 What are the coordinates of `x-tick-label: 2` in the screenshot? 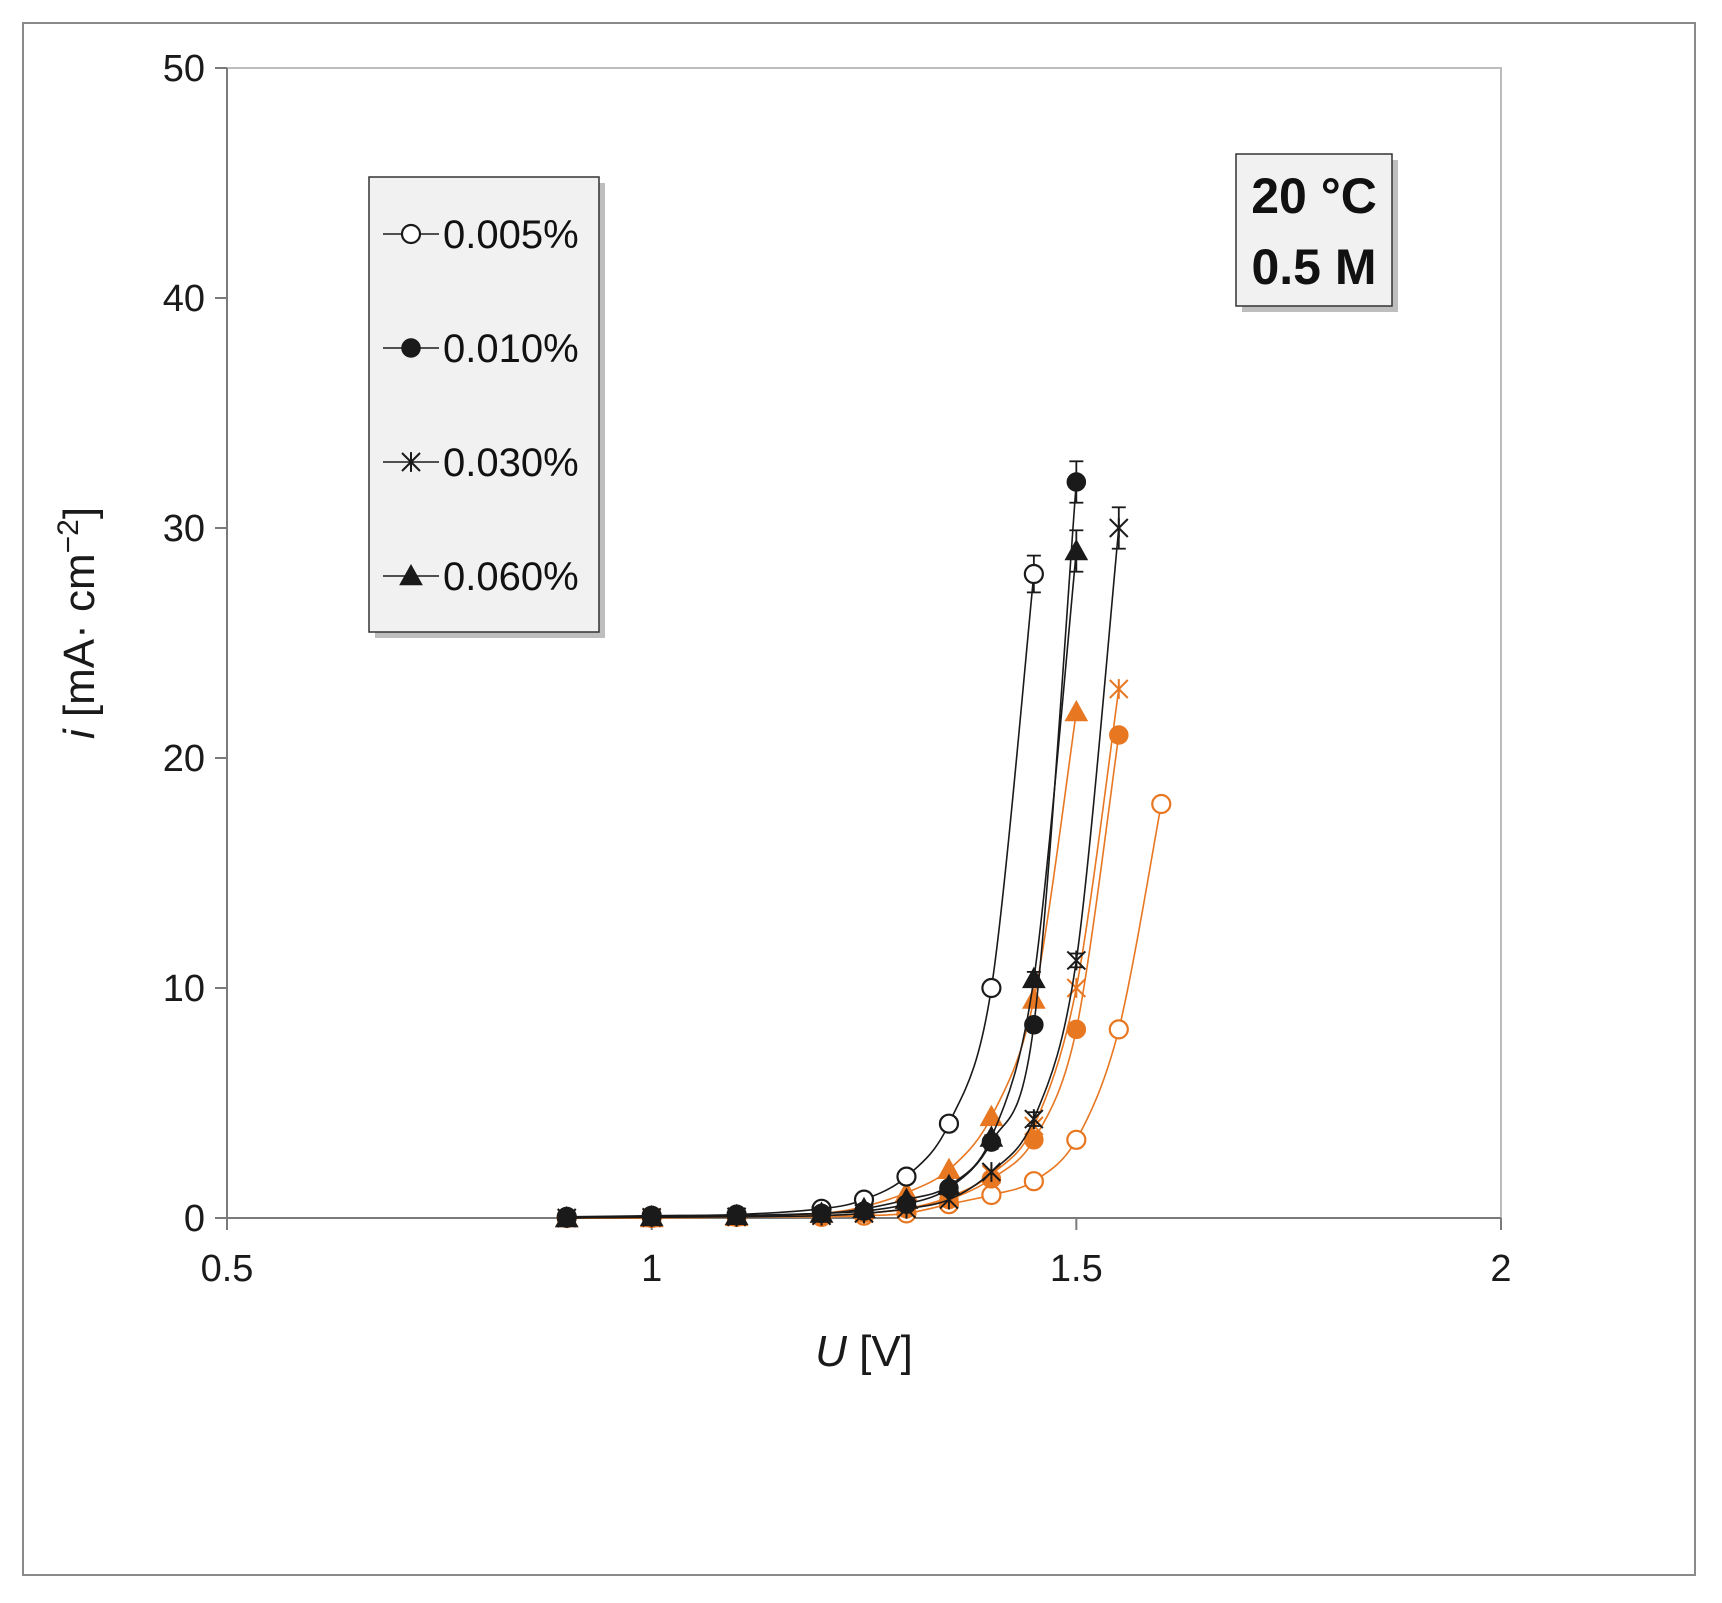 It's located at (1500, 1269).